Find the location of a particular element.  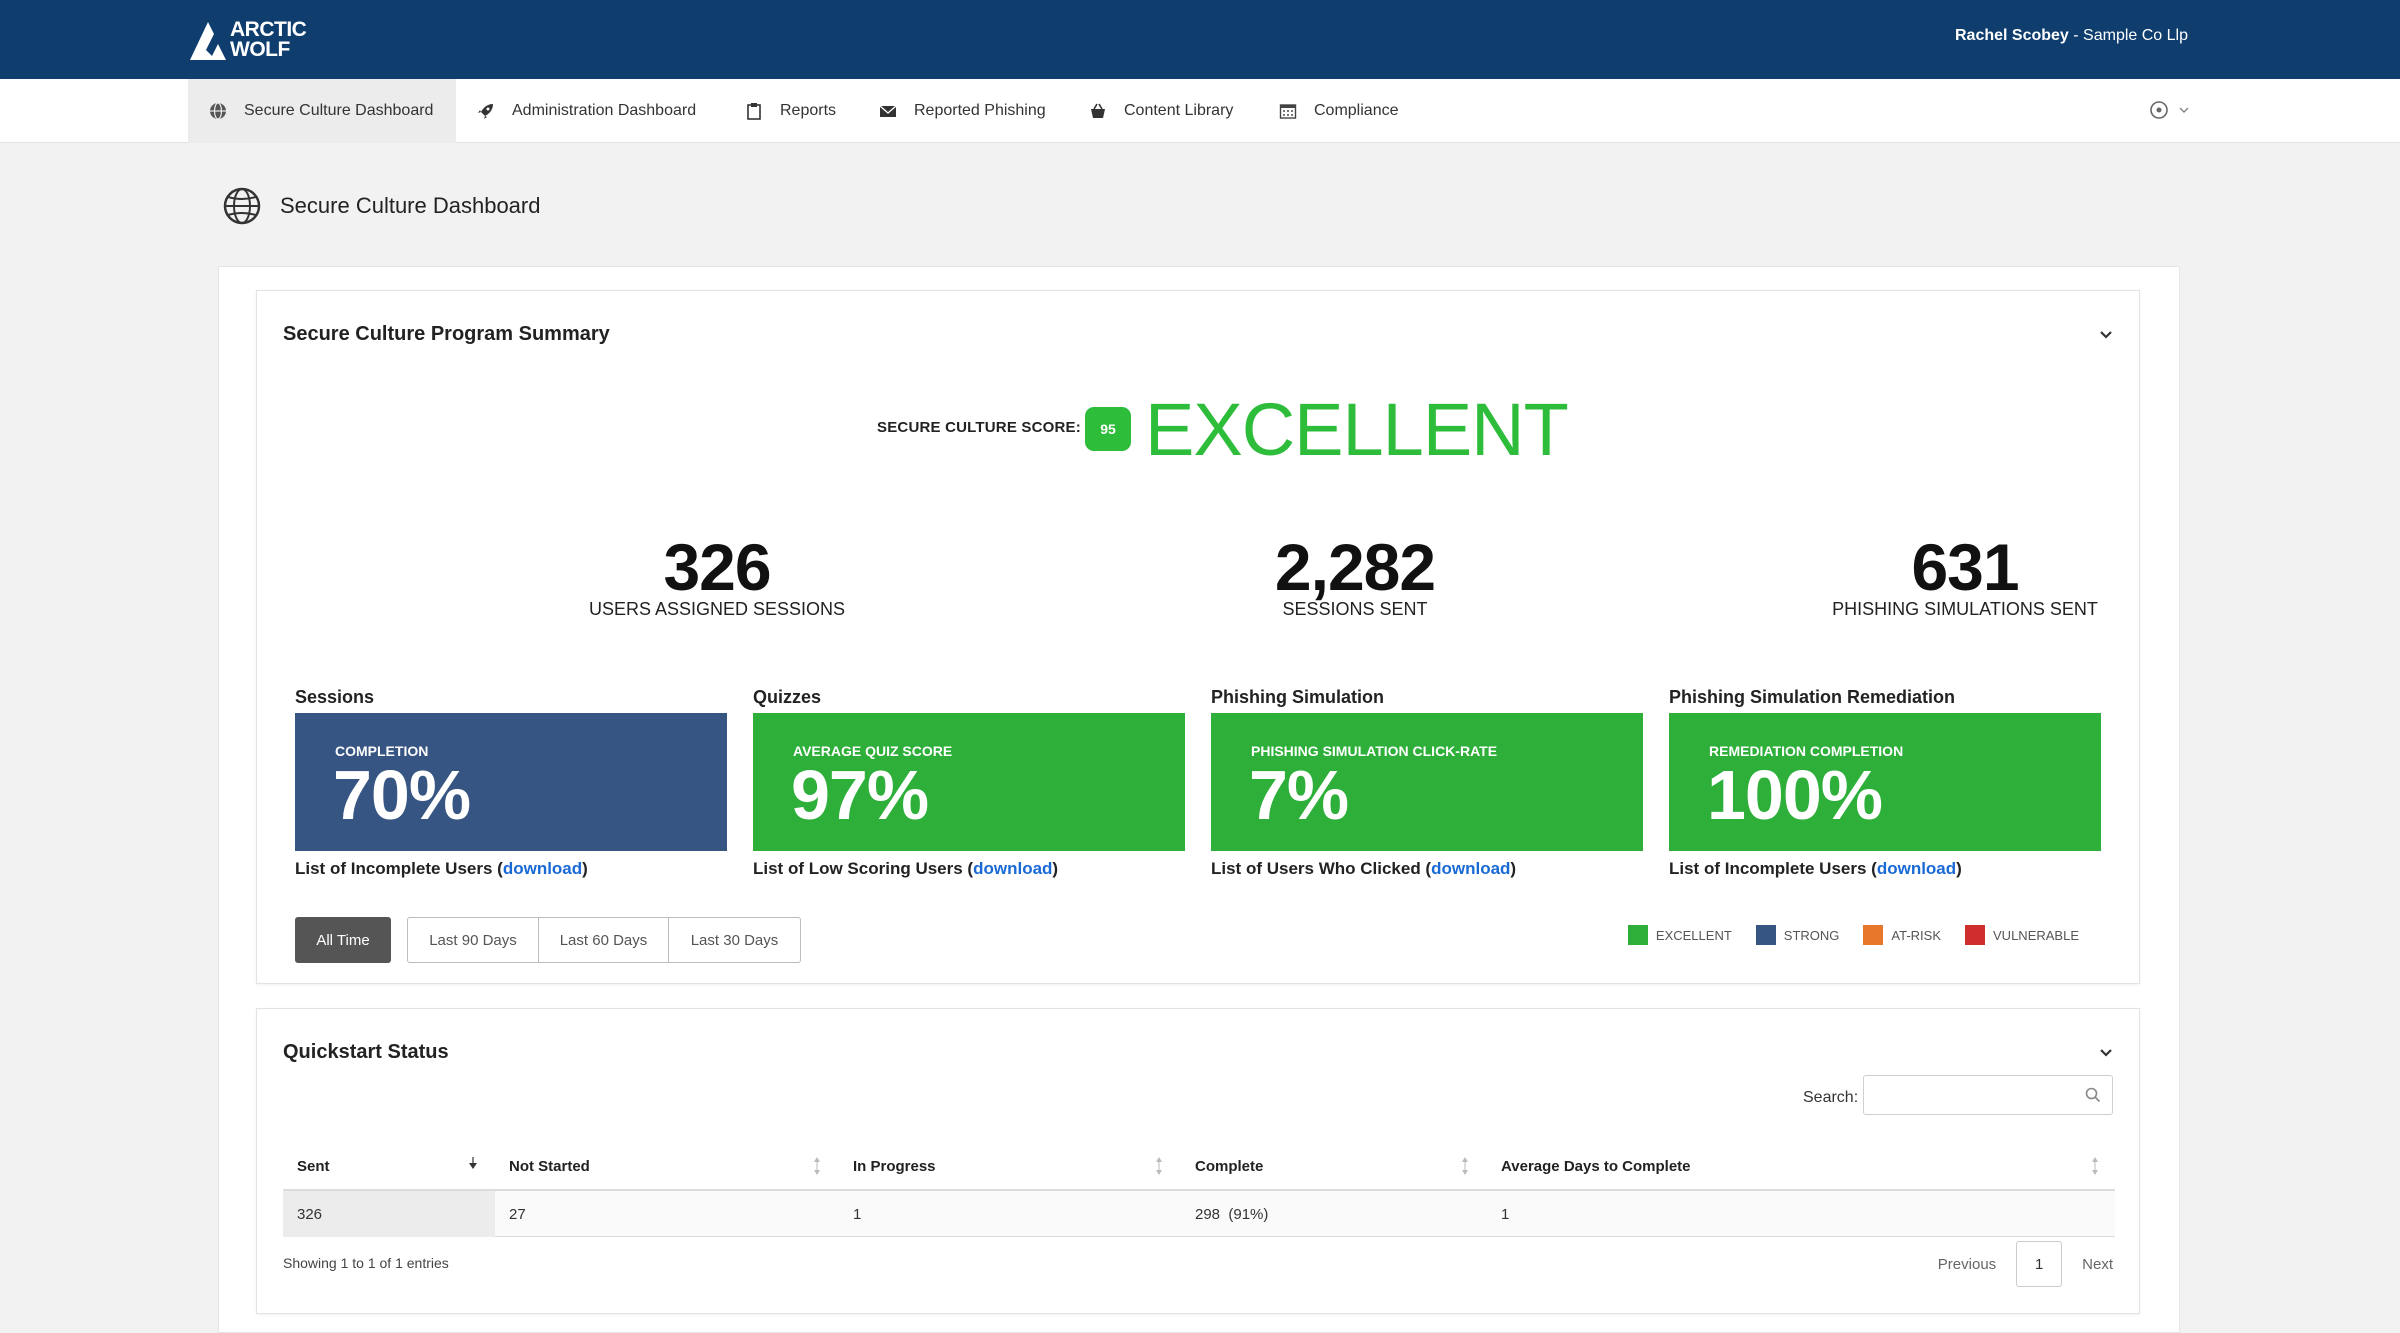

next-page-button: Next is located at coordinates (2097, 1264).